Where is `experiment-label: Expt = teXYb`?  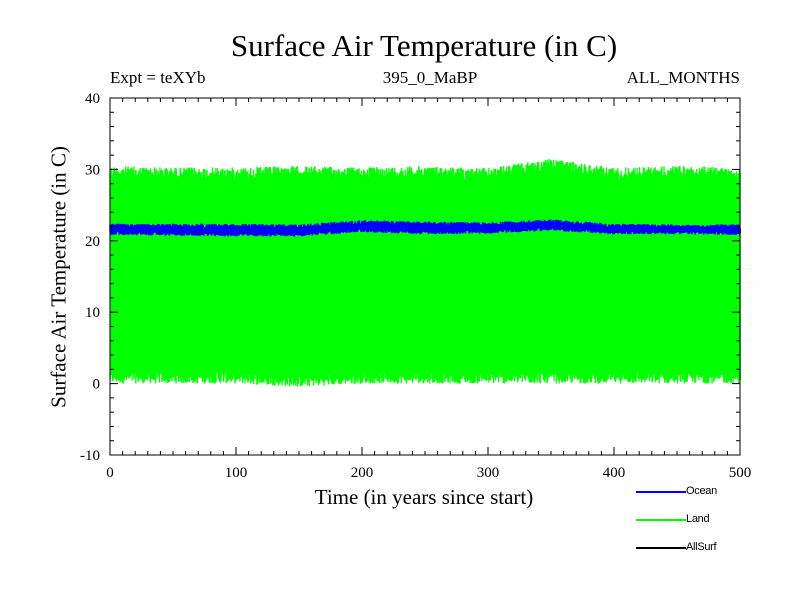
experiment-label: Expt = teXYb is located at coordinates (158, 77).